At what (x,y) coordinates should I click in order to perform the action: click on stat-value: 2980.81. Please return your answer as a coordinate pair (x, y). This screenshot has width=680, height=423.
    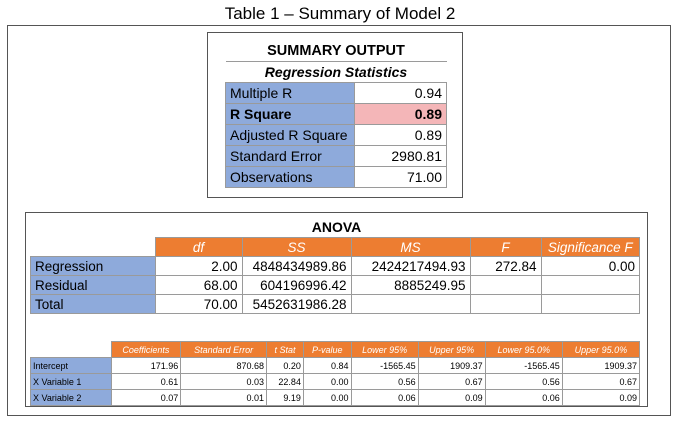
    Looking at the image, I should click on (400, 156).